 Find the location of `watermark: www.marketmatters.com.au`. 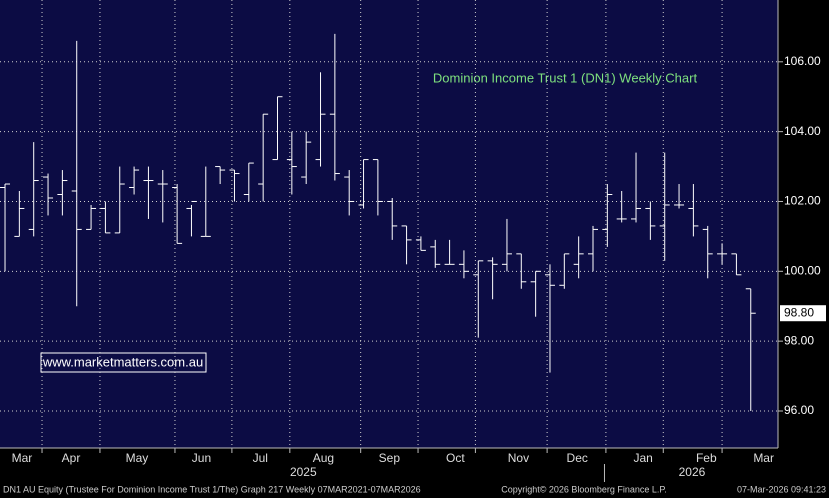

watermark: www.marketmatters.com.au is located at coordinates (122, 361).